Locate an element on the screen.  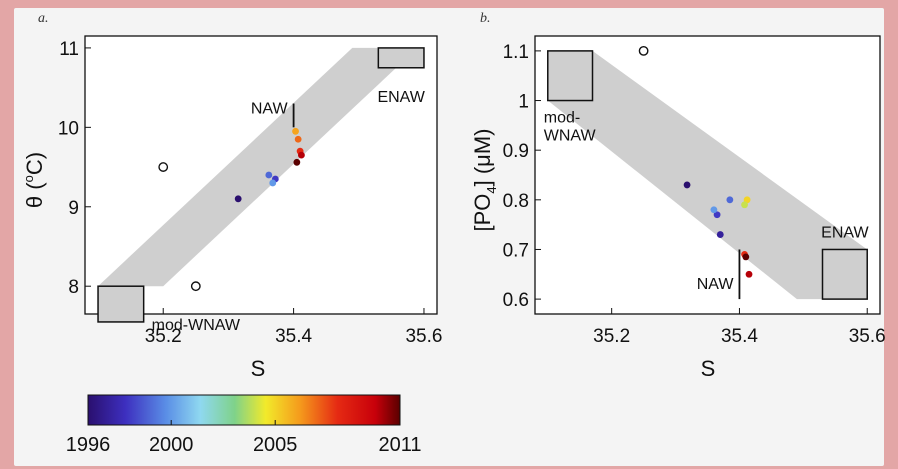
colorbar-tick-label: 2000 is located at coordinates (171, 445).